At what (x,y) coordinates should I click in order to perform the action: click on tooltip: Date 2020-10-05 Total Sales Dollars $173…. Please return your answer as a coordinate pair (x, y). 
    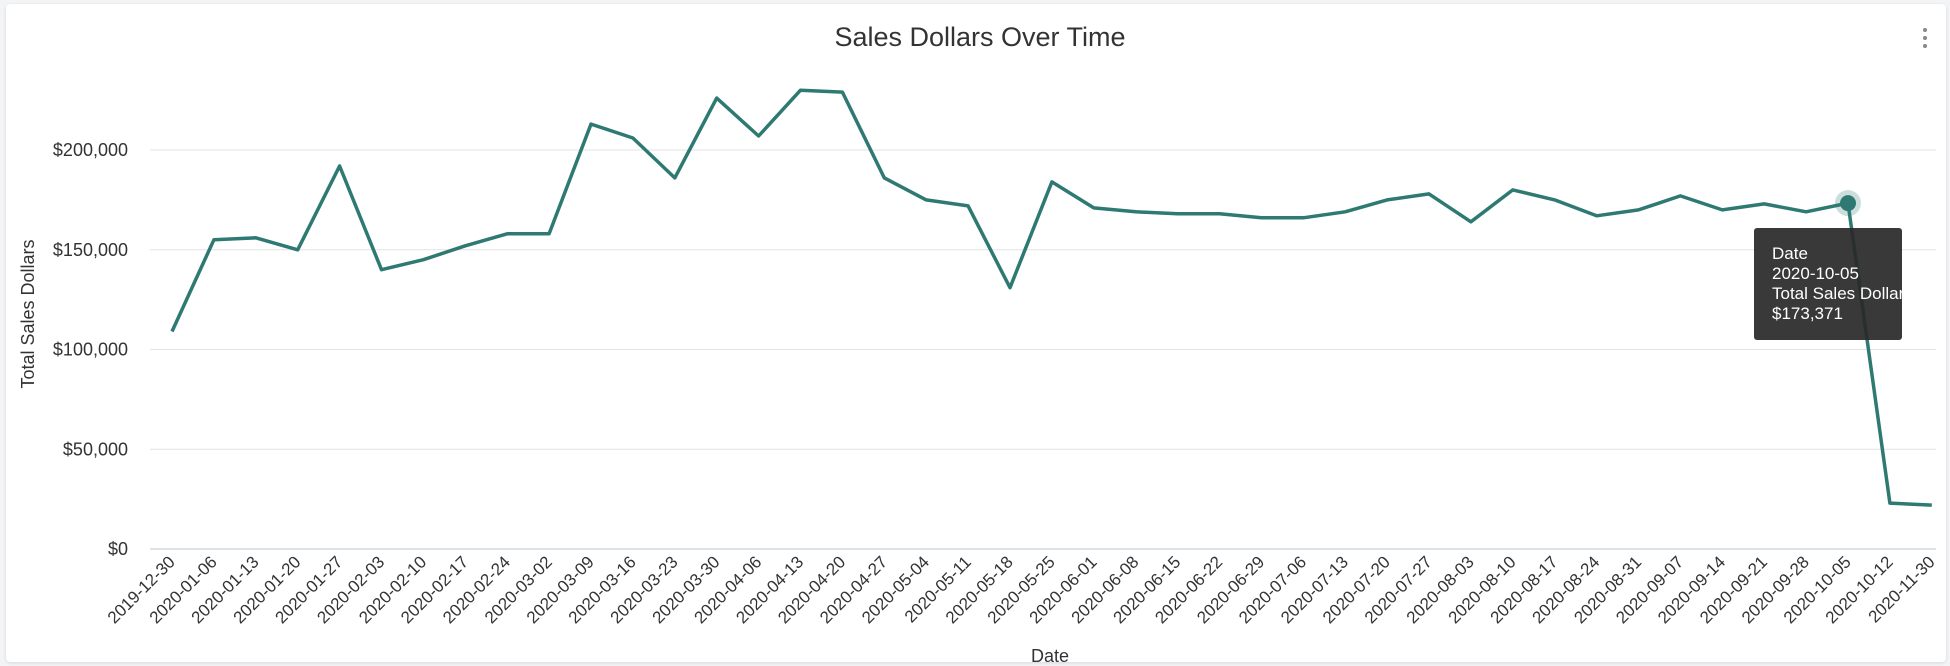
    Looking at the image, I should click on (1833, 284).